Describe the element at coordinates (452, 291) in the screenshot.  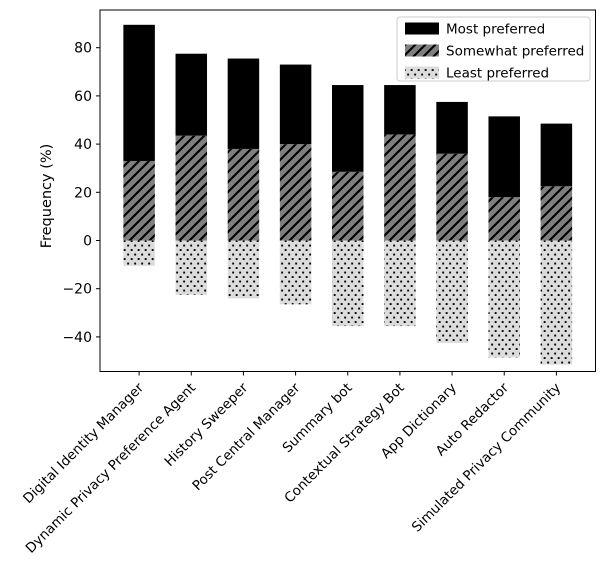
I see `bar-app-dictionary-least-preferred` at that location.